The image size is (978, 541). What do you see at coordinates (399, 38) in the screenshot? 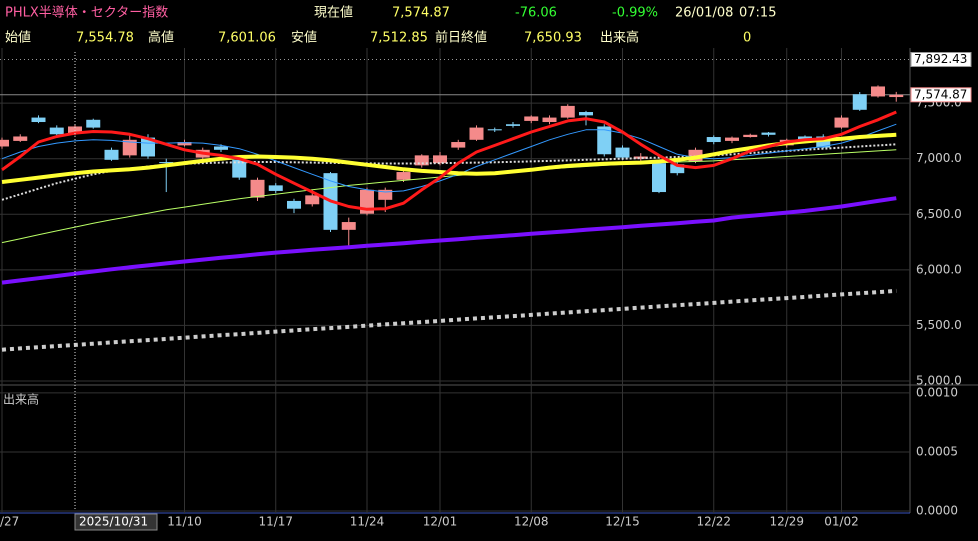
I see `header-field: 7,512.85` at bounding box center [399, 38].